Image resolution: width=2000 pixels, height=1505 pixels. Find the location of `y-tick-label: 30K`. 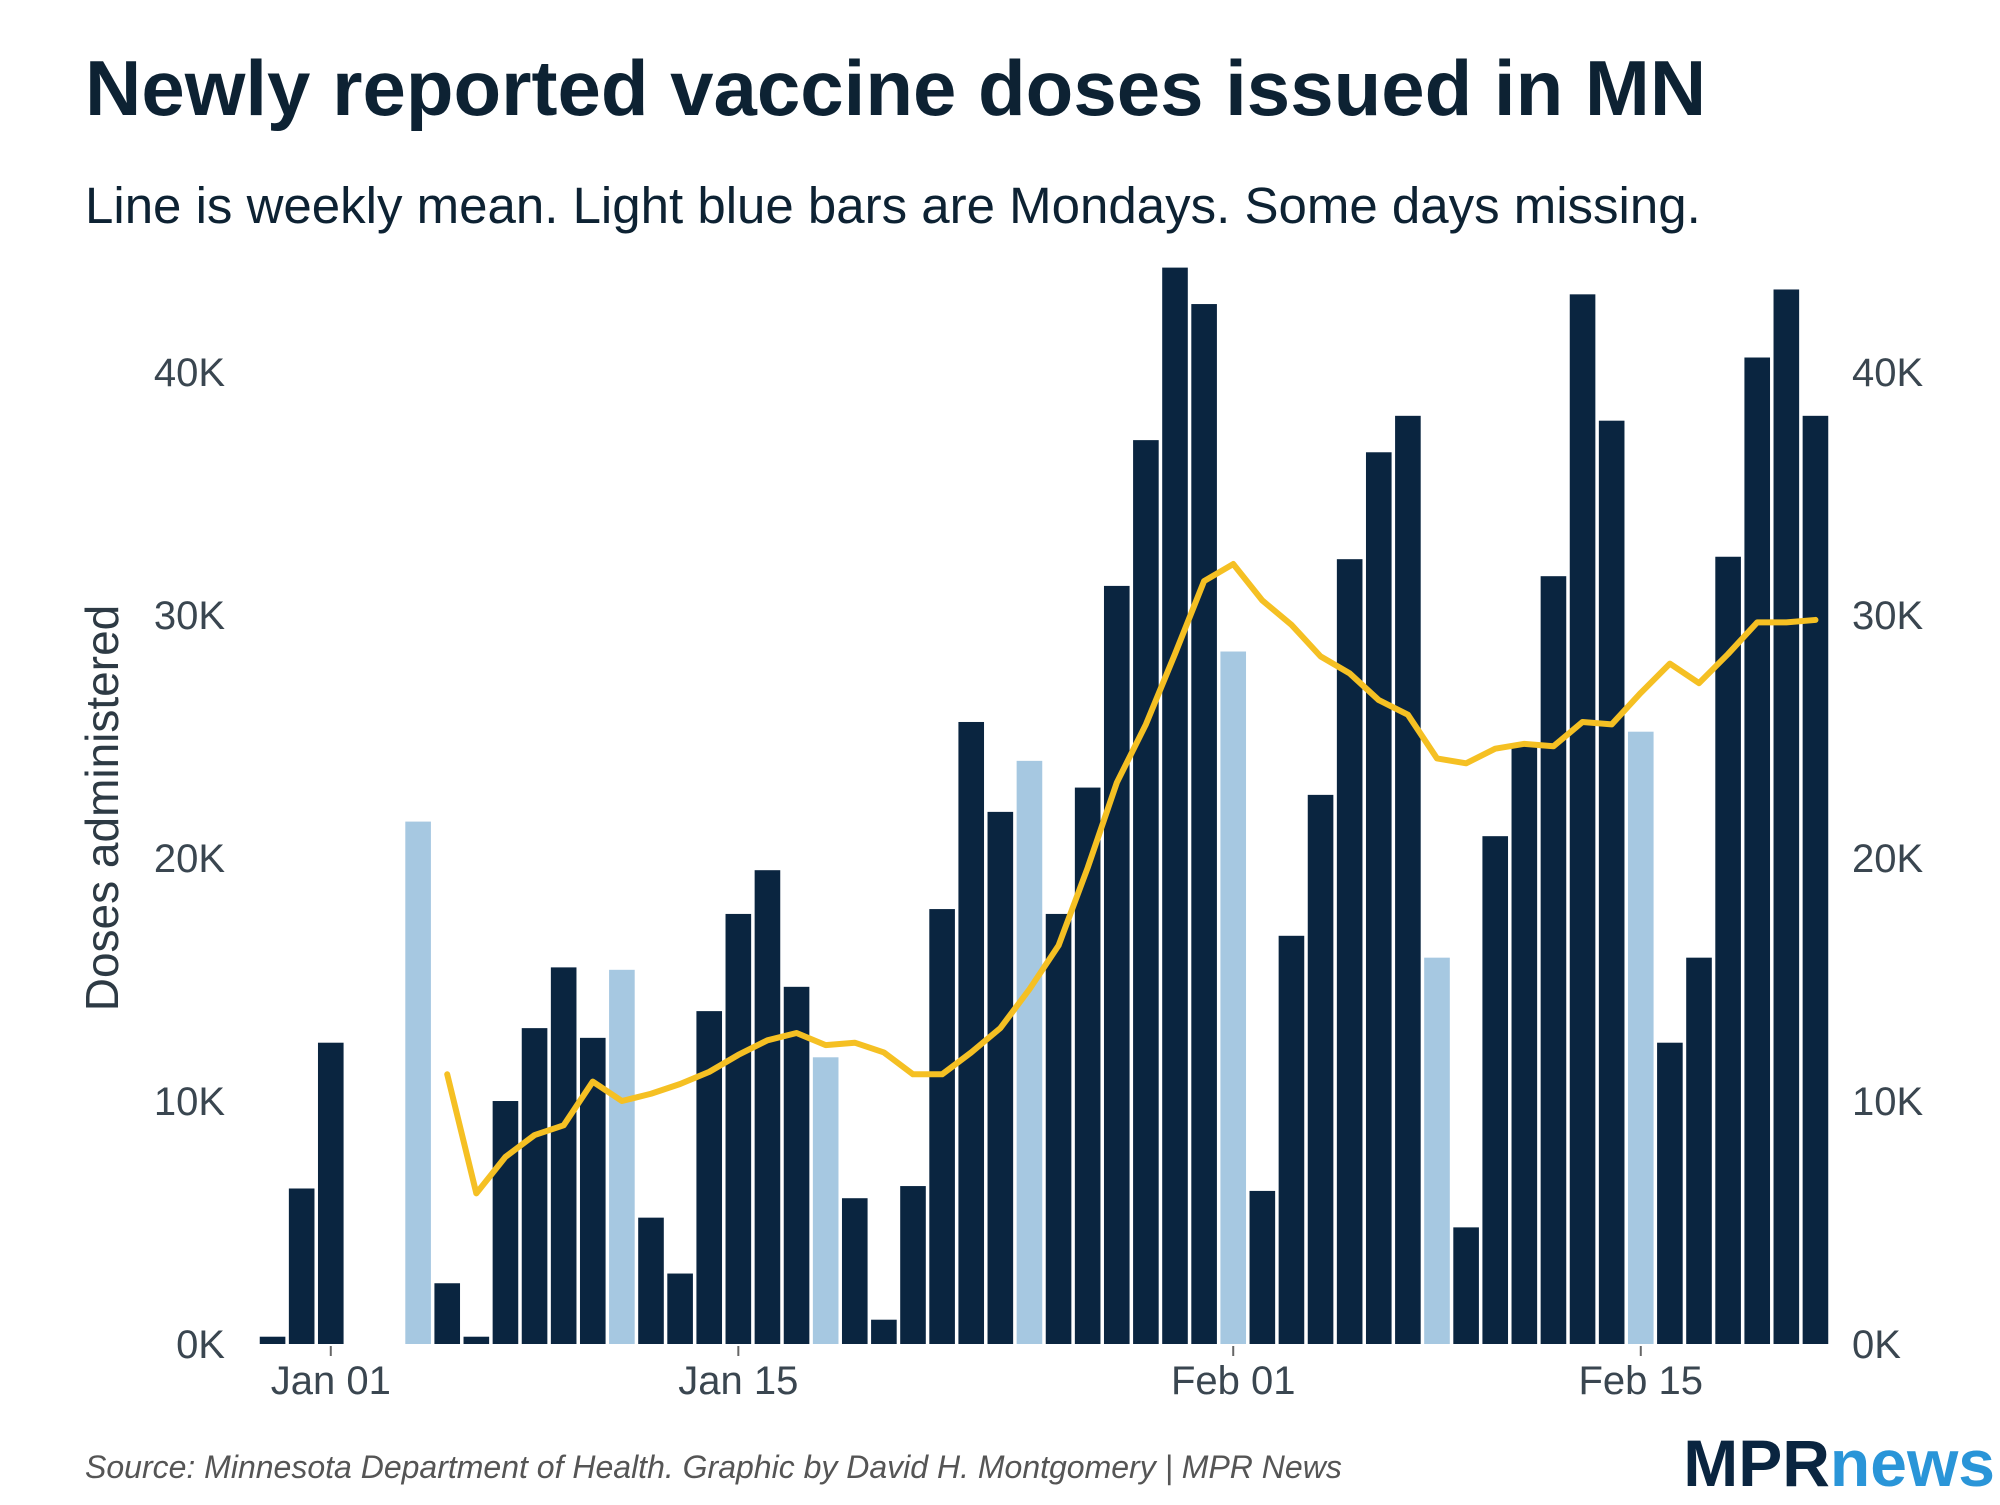

y-tick-label: 30K is located at coordinates (189, 616).